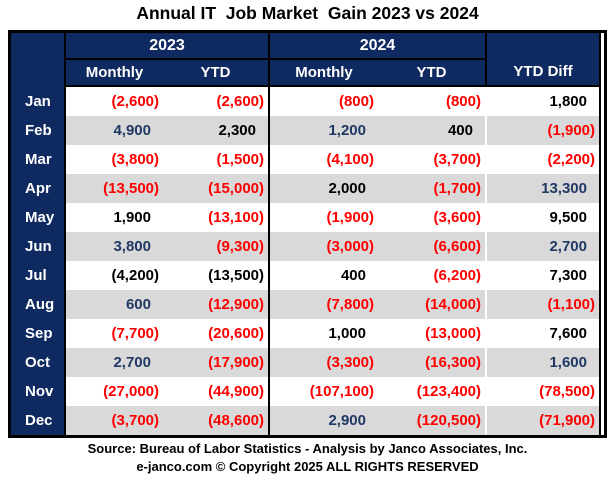 This screenshot has width=615, height=503. Describe the element at coordinates (324, 73) in the screenshot. I see `monthly-2024-column-header: Monthly` at that location.